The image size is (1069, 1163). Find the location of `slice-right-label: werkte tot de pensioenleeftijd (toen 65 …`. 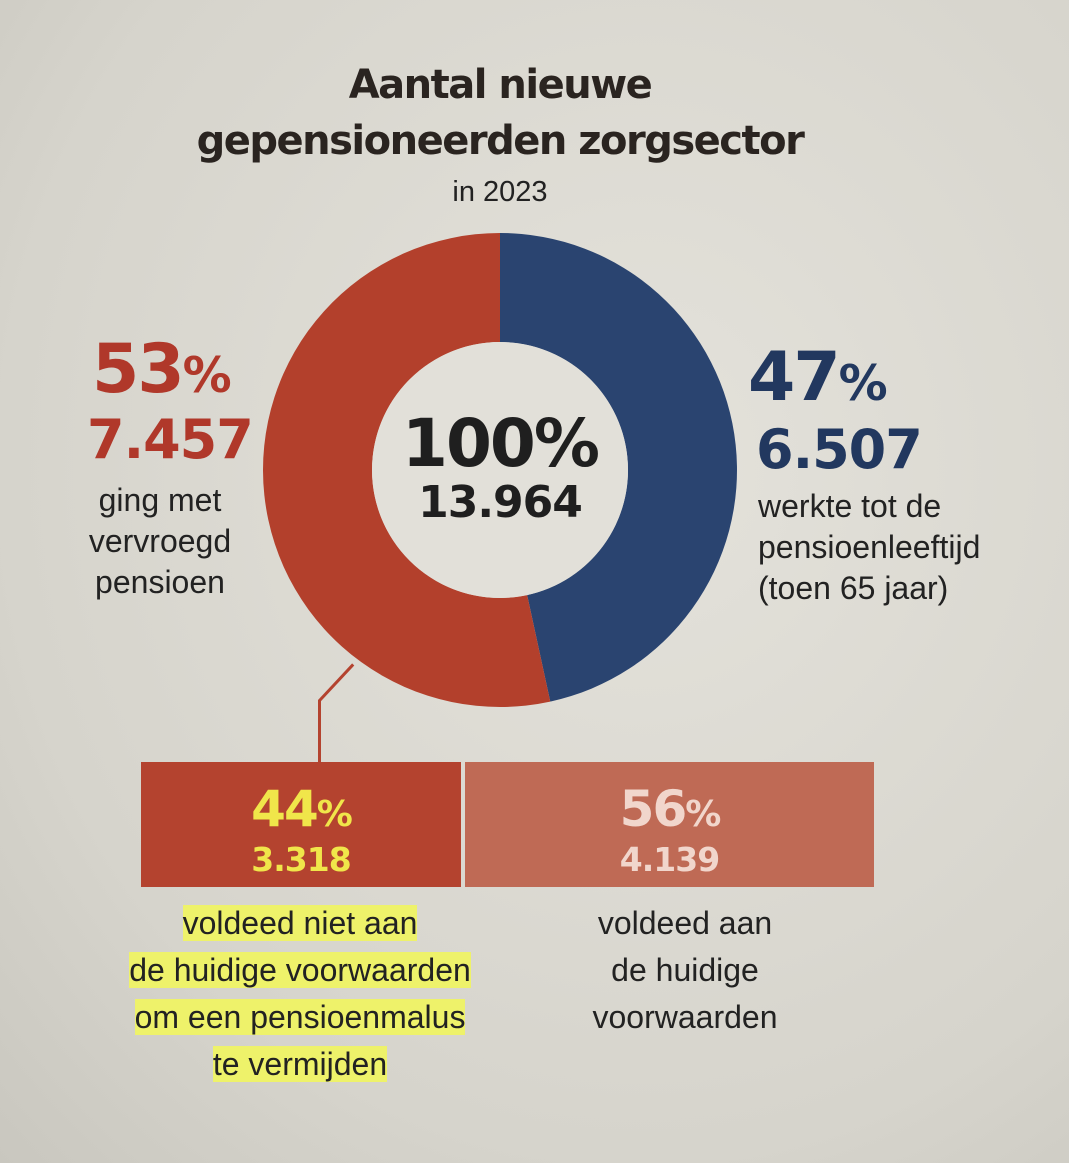

slice-right-label: werkte tot de pensioenleeftijd (toen 65 … is located at coordinates (908, 547).